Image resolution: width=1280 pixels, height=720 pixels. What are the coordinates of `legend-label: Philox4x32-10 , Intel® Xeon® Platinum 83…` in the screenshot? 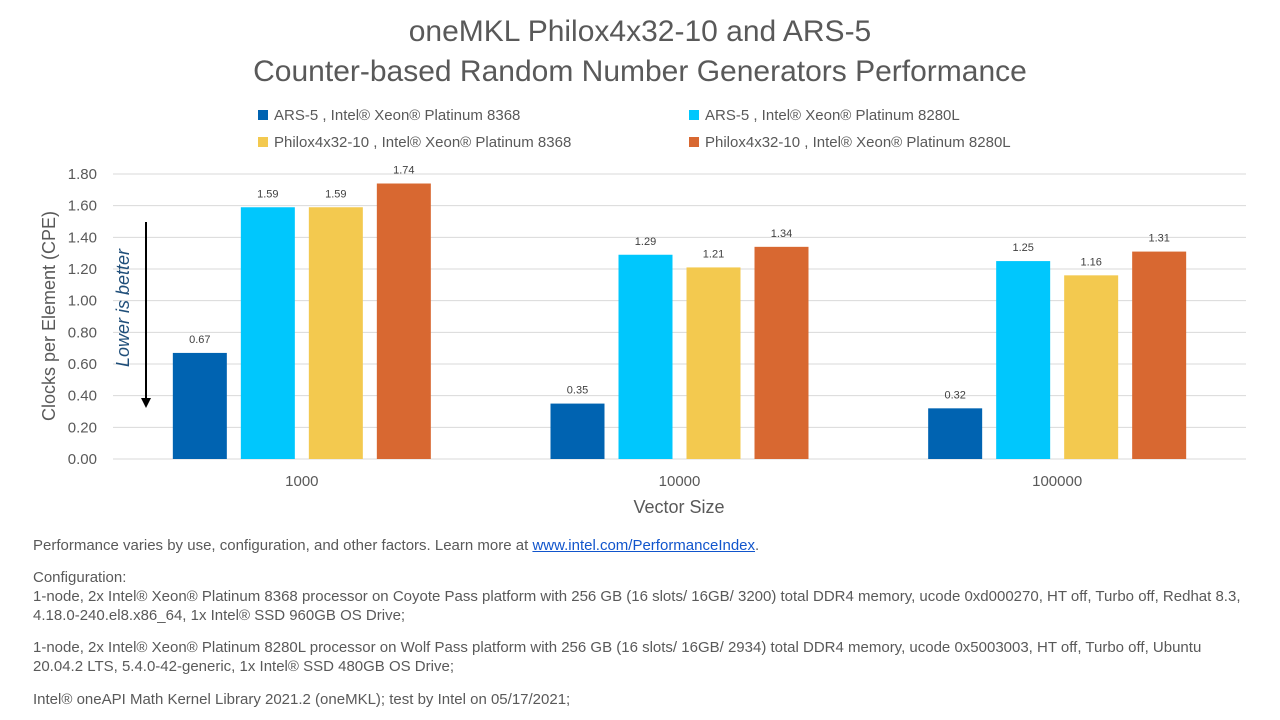 It's located at (423, 142).